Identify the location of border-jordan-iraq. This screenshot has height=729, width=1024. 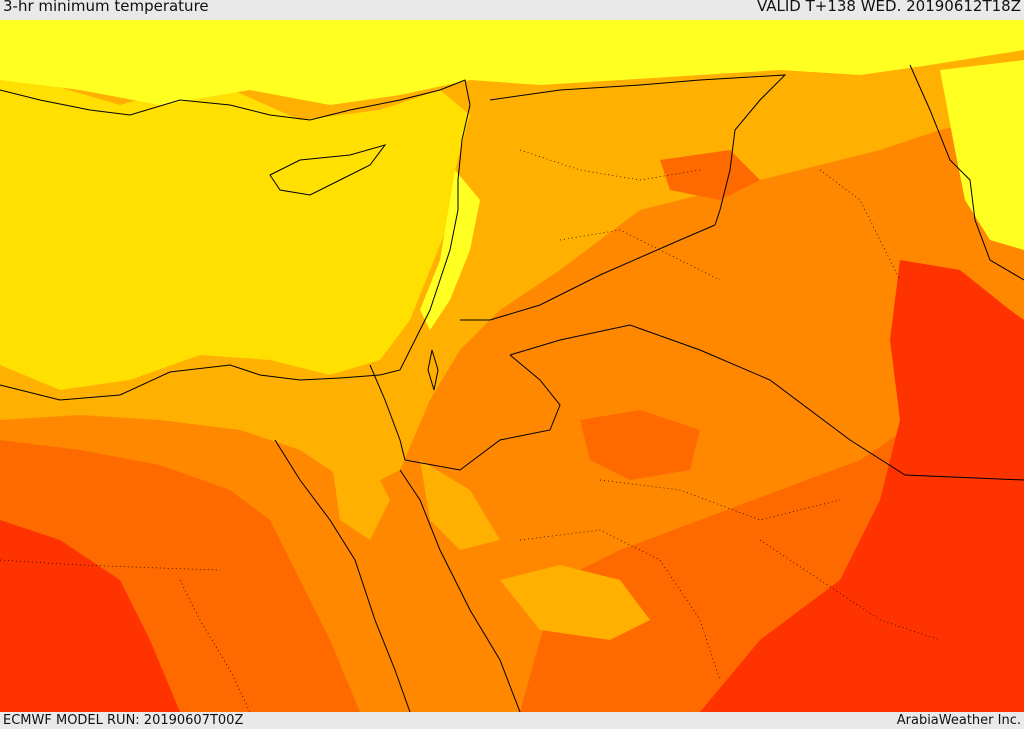
(588, 272).